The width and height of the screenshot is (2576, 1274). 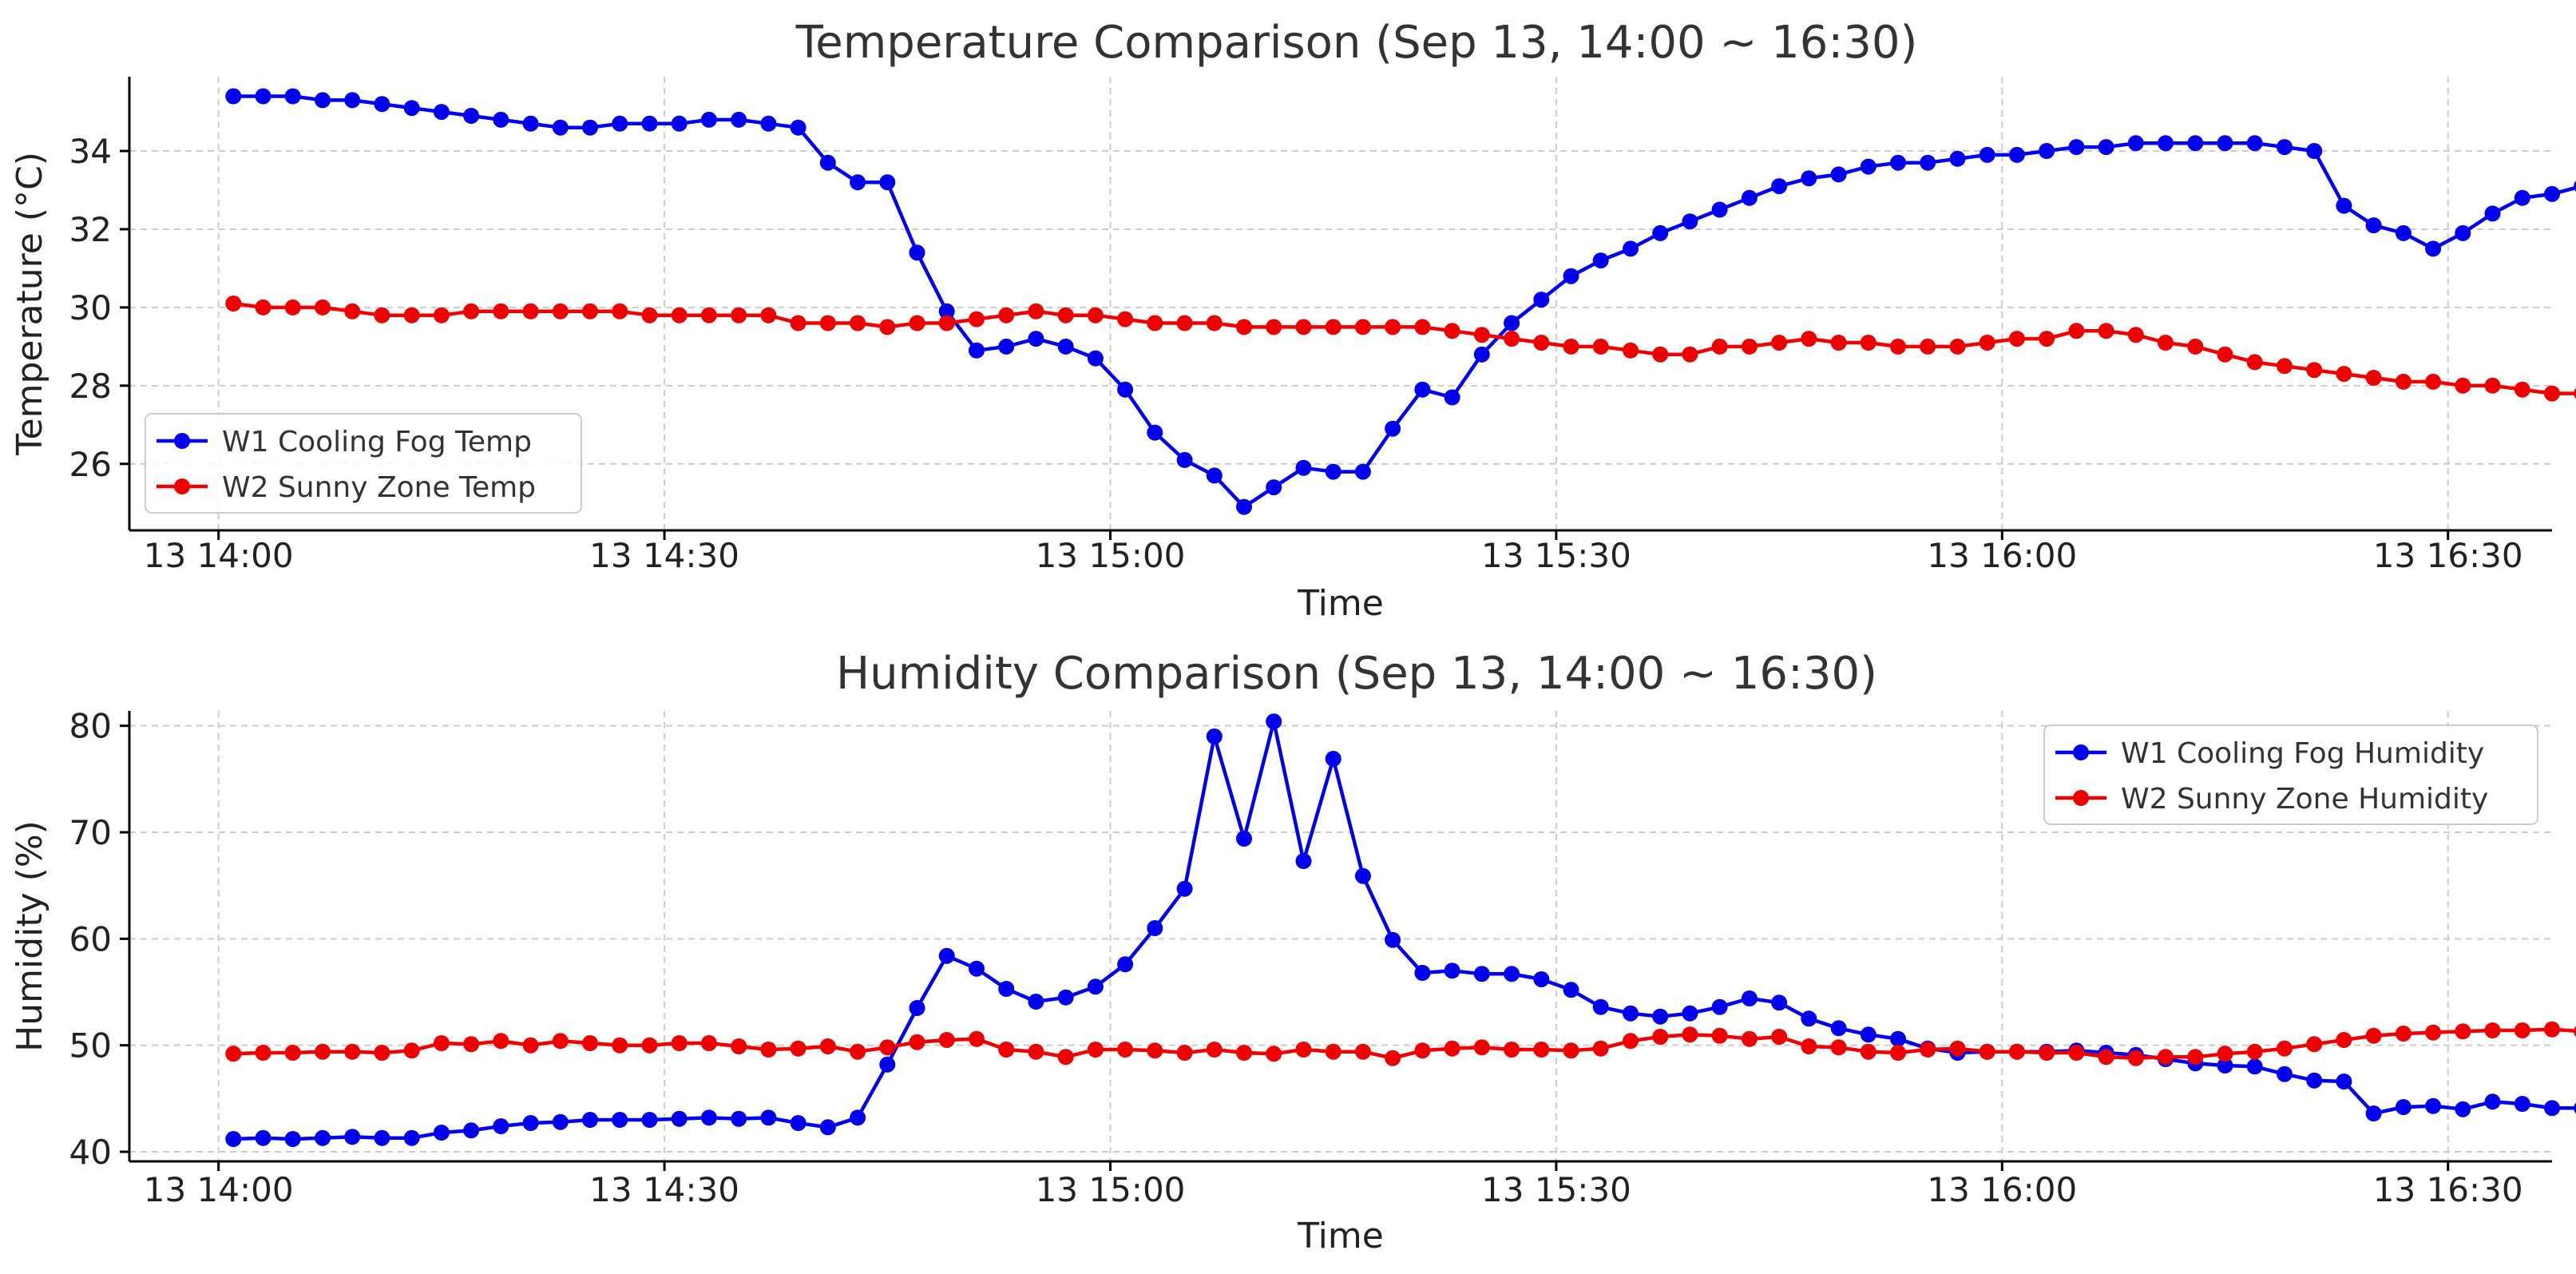 I want to click on humidity-y-tick-label-2: 60, so click(x=91, y=938).